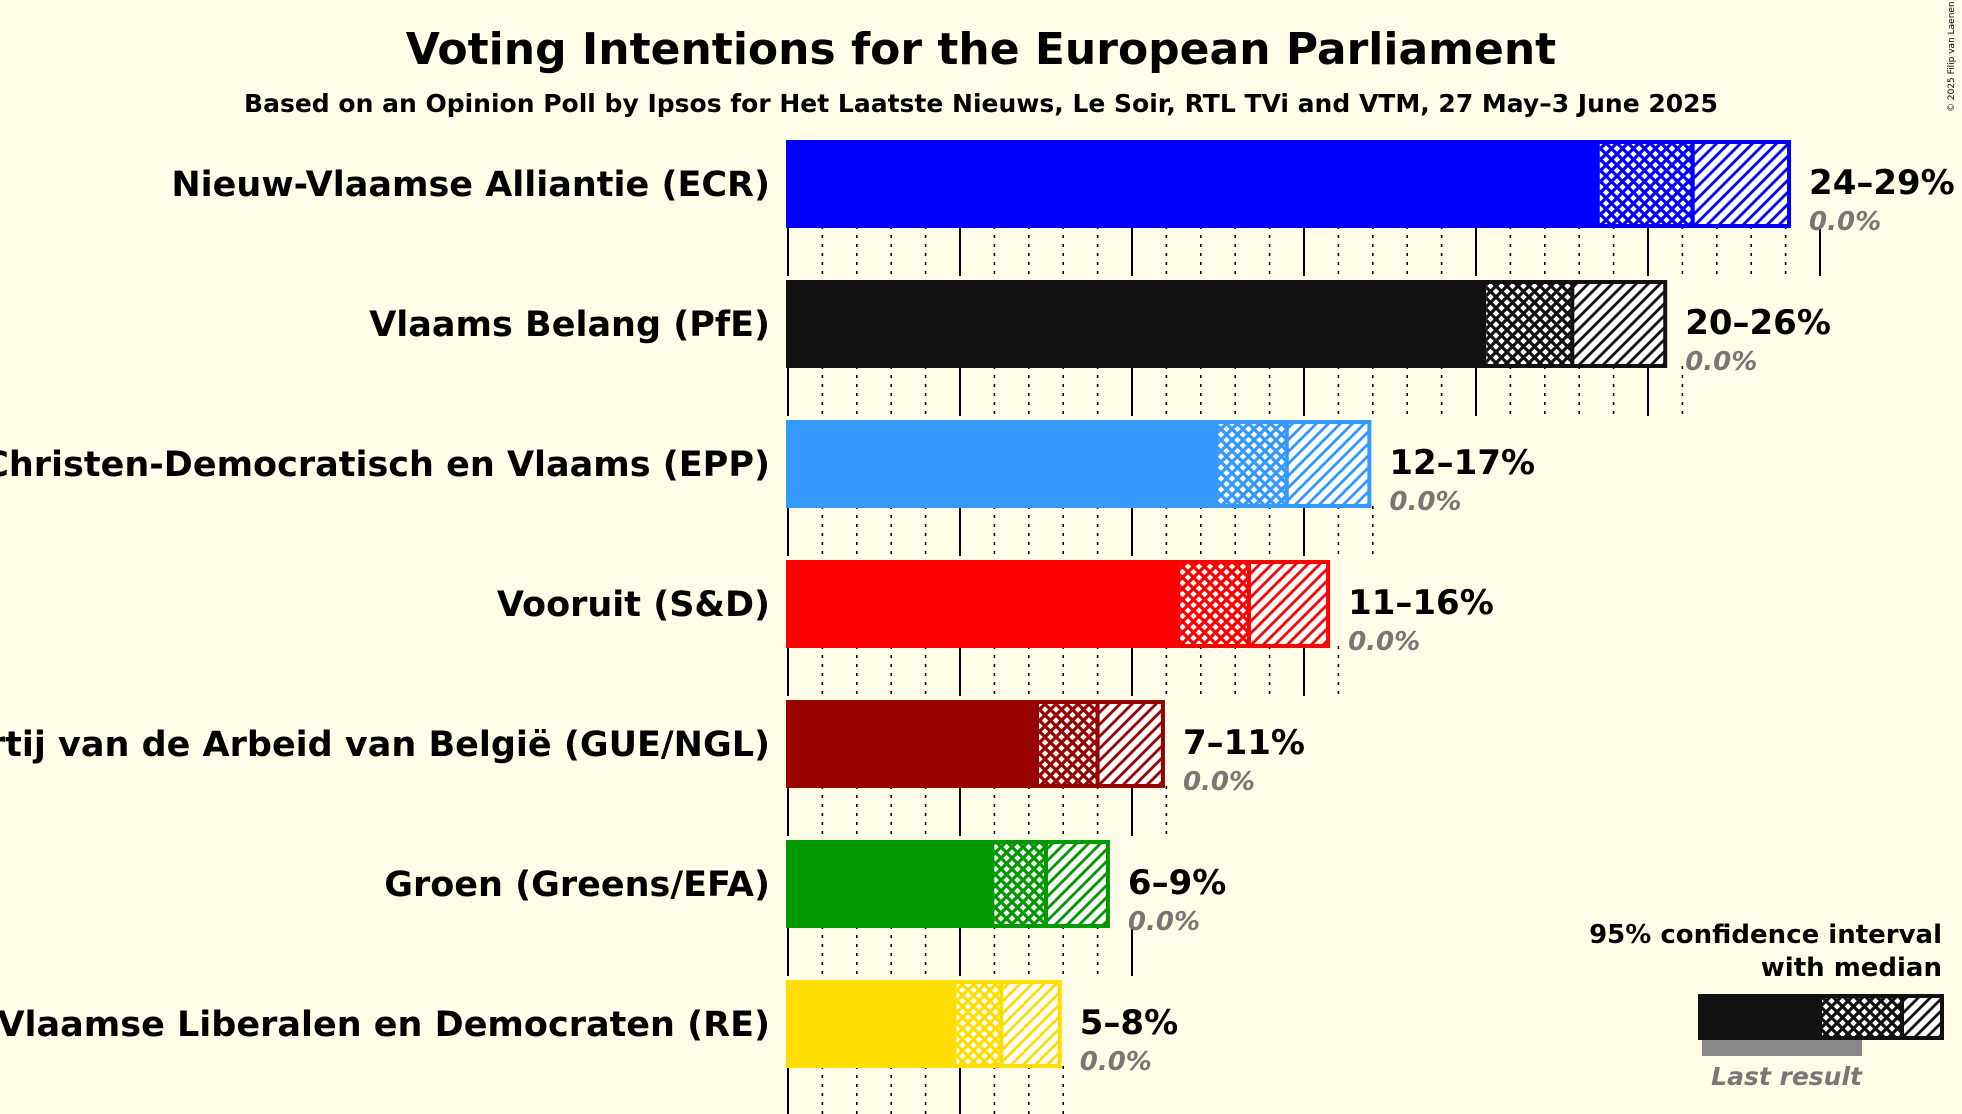  Describe the element at coordinates (577, 885) in the screenshot. I see `party-label: Groen (Greens/EFA)` at that location.